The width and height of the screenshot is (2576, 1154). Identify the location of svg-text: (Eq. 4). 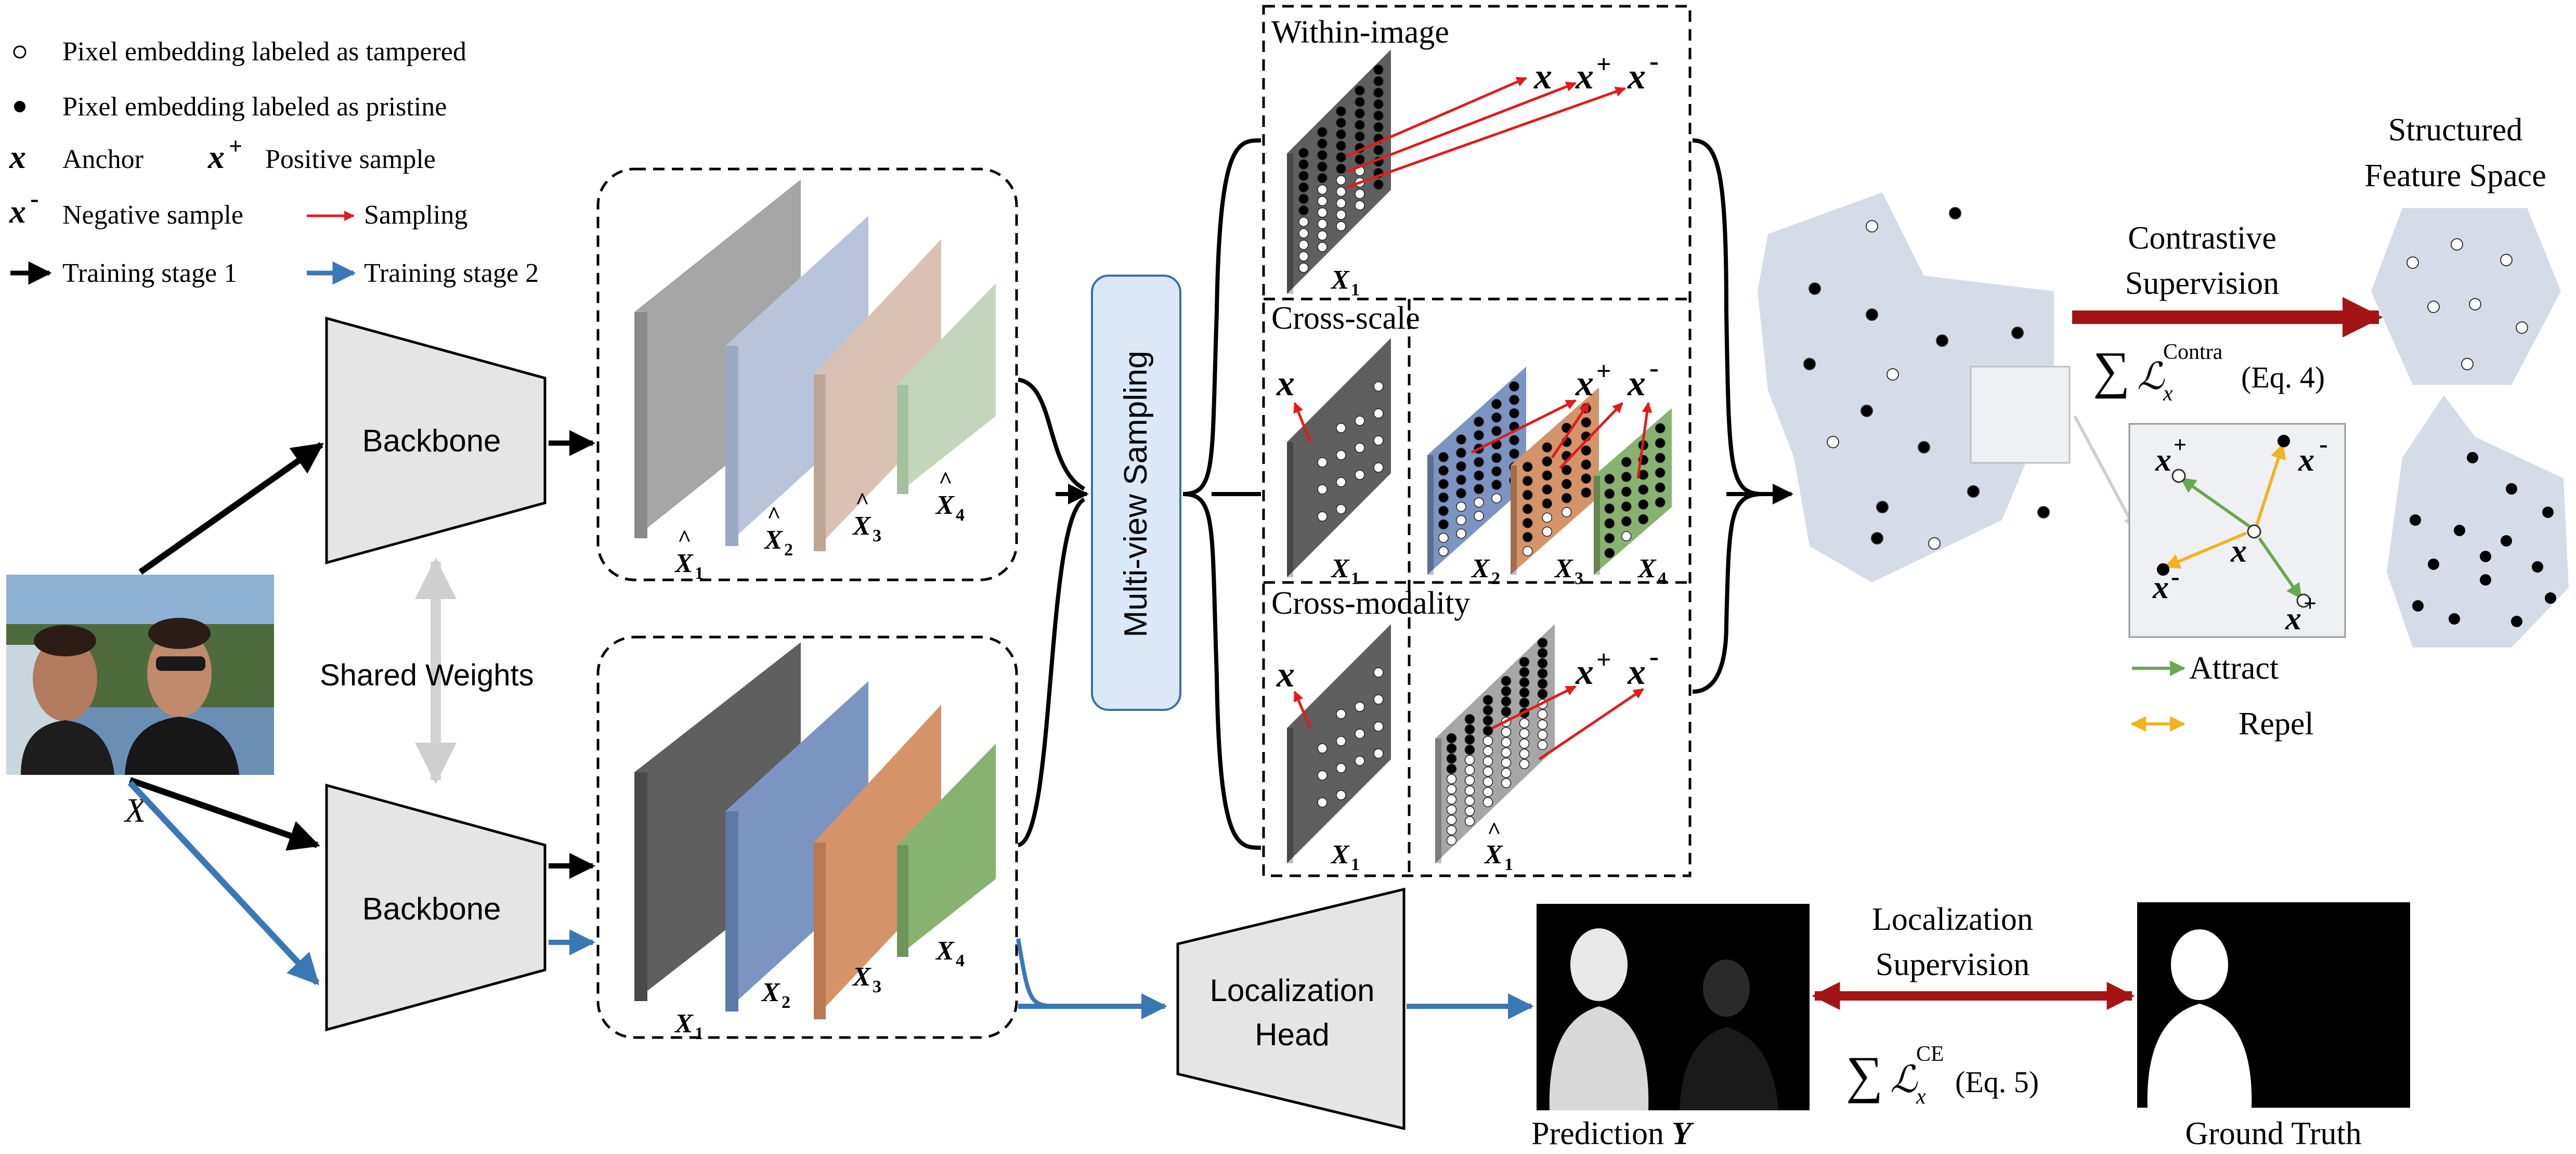
(2283, 377).